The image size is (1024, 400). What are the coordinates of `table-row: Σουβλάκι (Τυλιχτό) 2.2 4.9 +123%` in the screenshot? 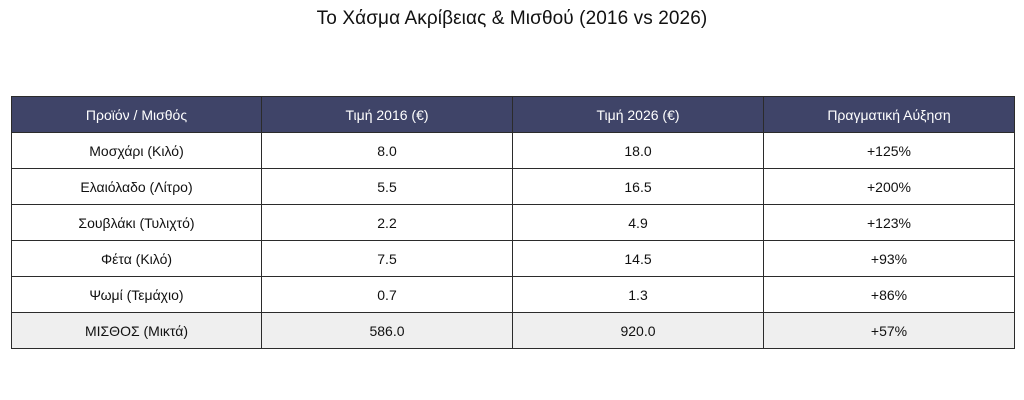 It's located at (513, 222).